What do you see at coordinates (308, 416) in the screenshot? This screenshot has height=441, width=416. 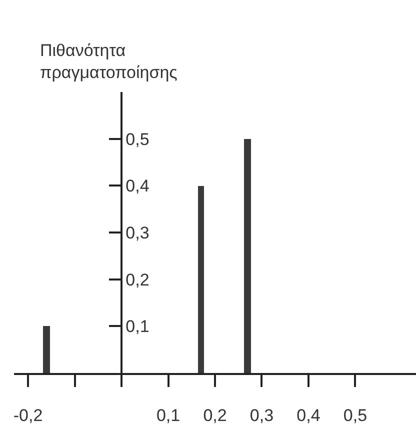 I see `x-tick-label: 0,4` at bounding box center [308, 416].